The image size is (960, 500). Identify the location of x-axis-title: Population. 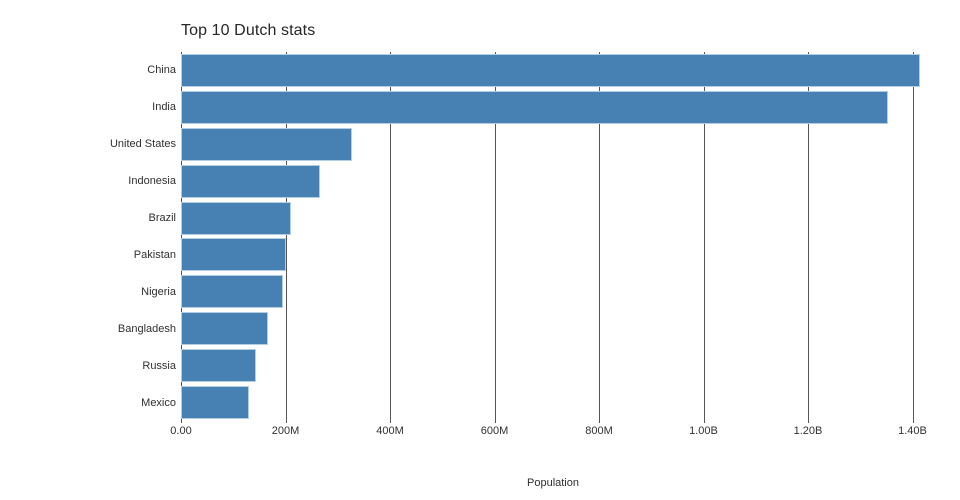
(553, 483).